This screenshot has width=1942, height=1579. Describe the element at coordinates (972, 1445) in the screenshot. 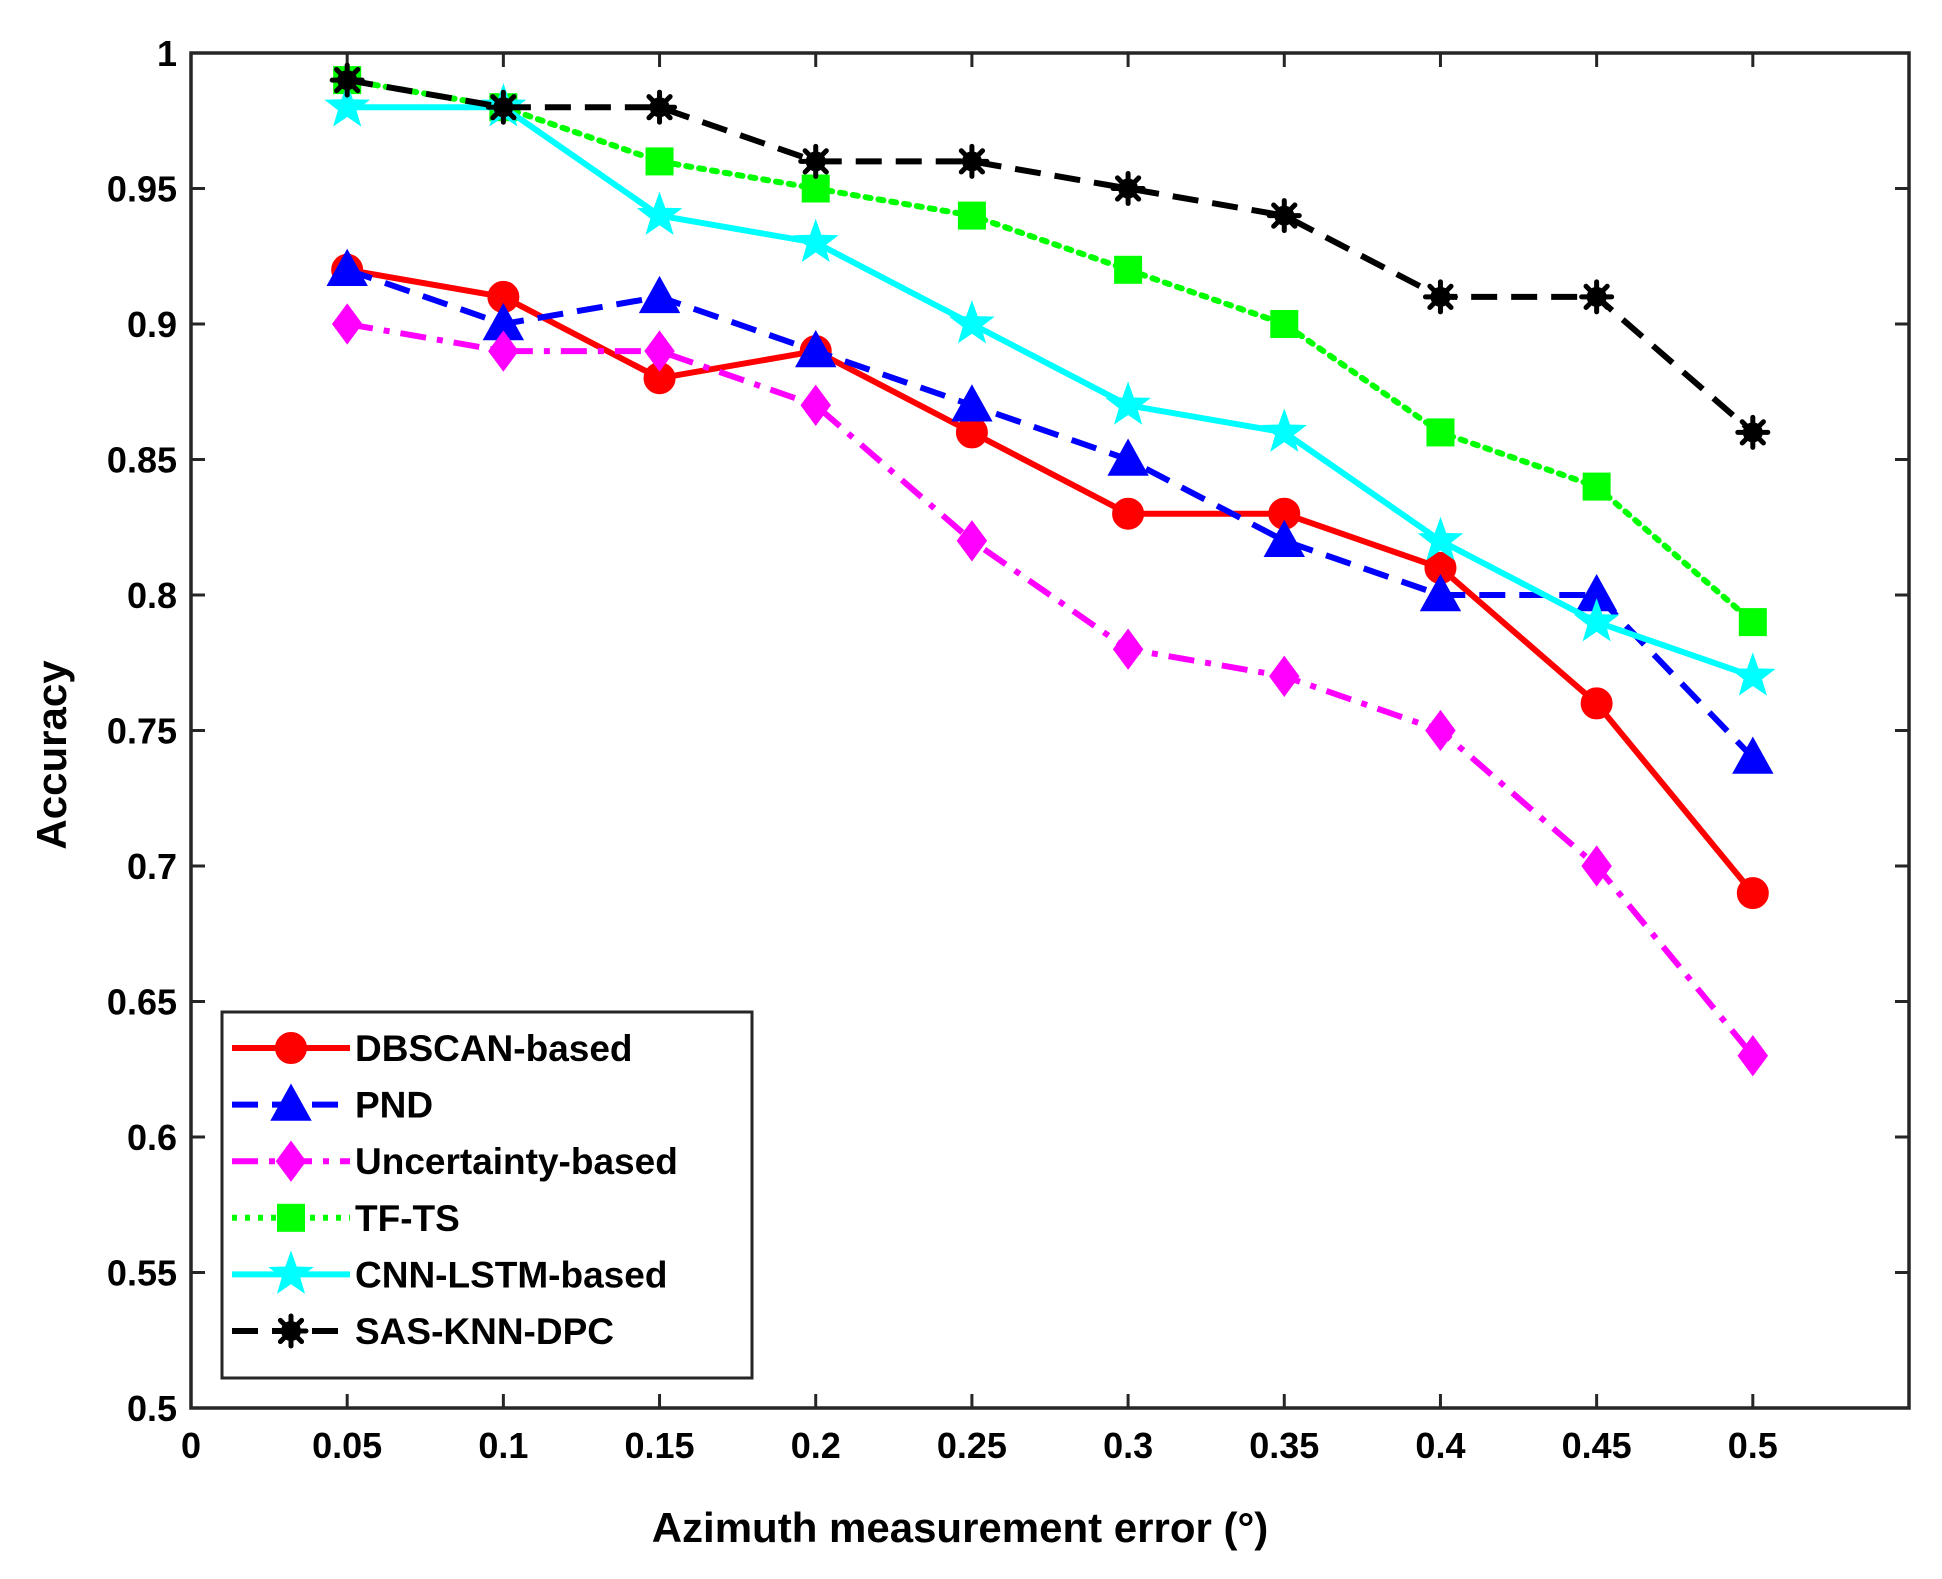

I see `x-tick-label: 0.25` at that location.